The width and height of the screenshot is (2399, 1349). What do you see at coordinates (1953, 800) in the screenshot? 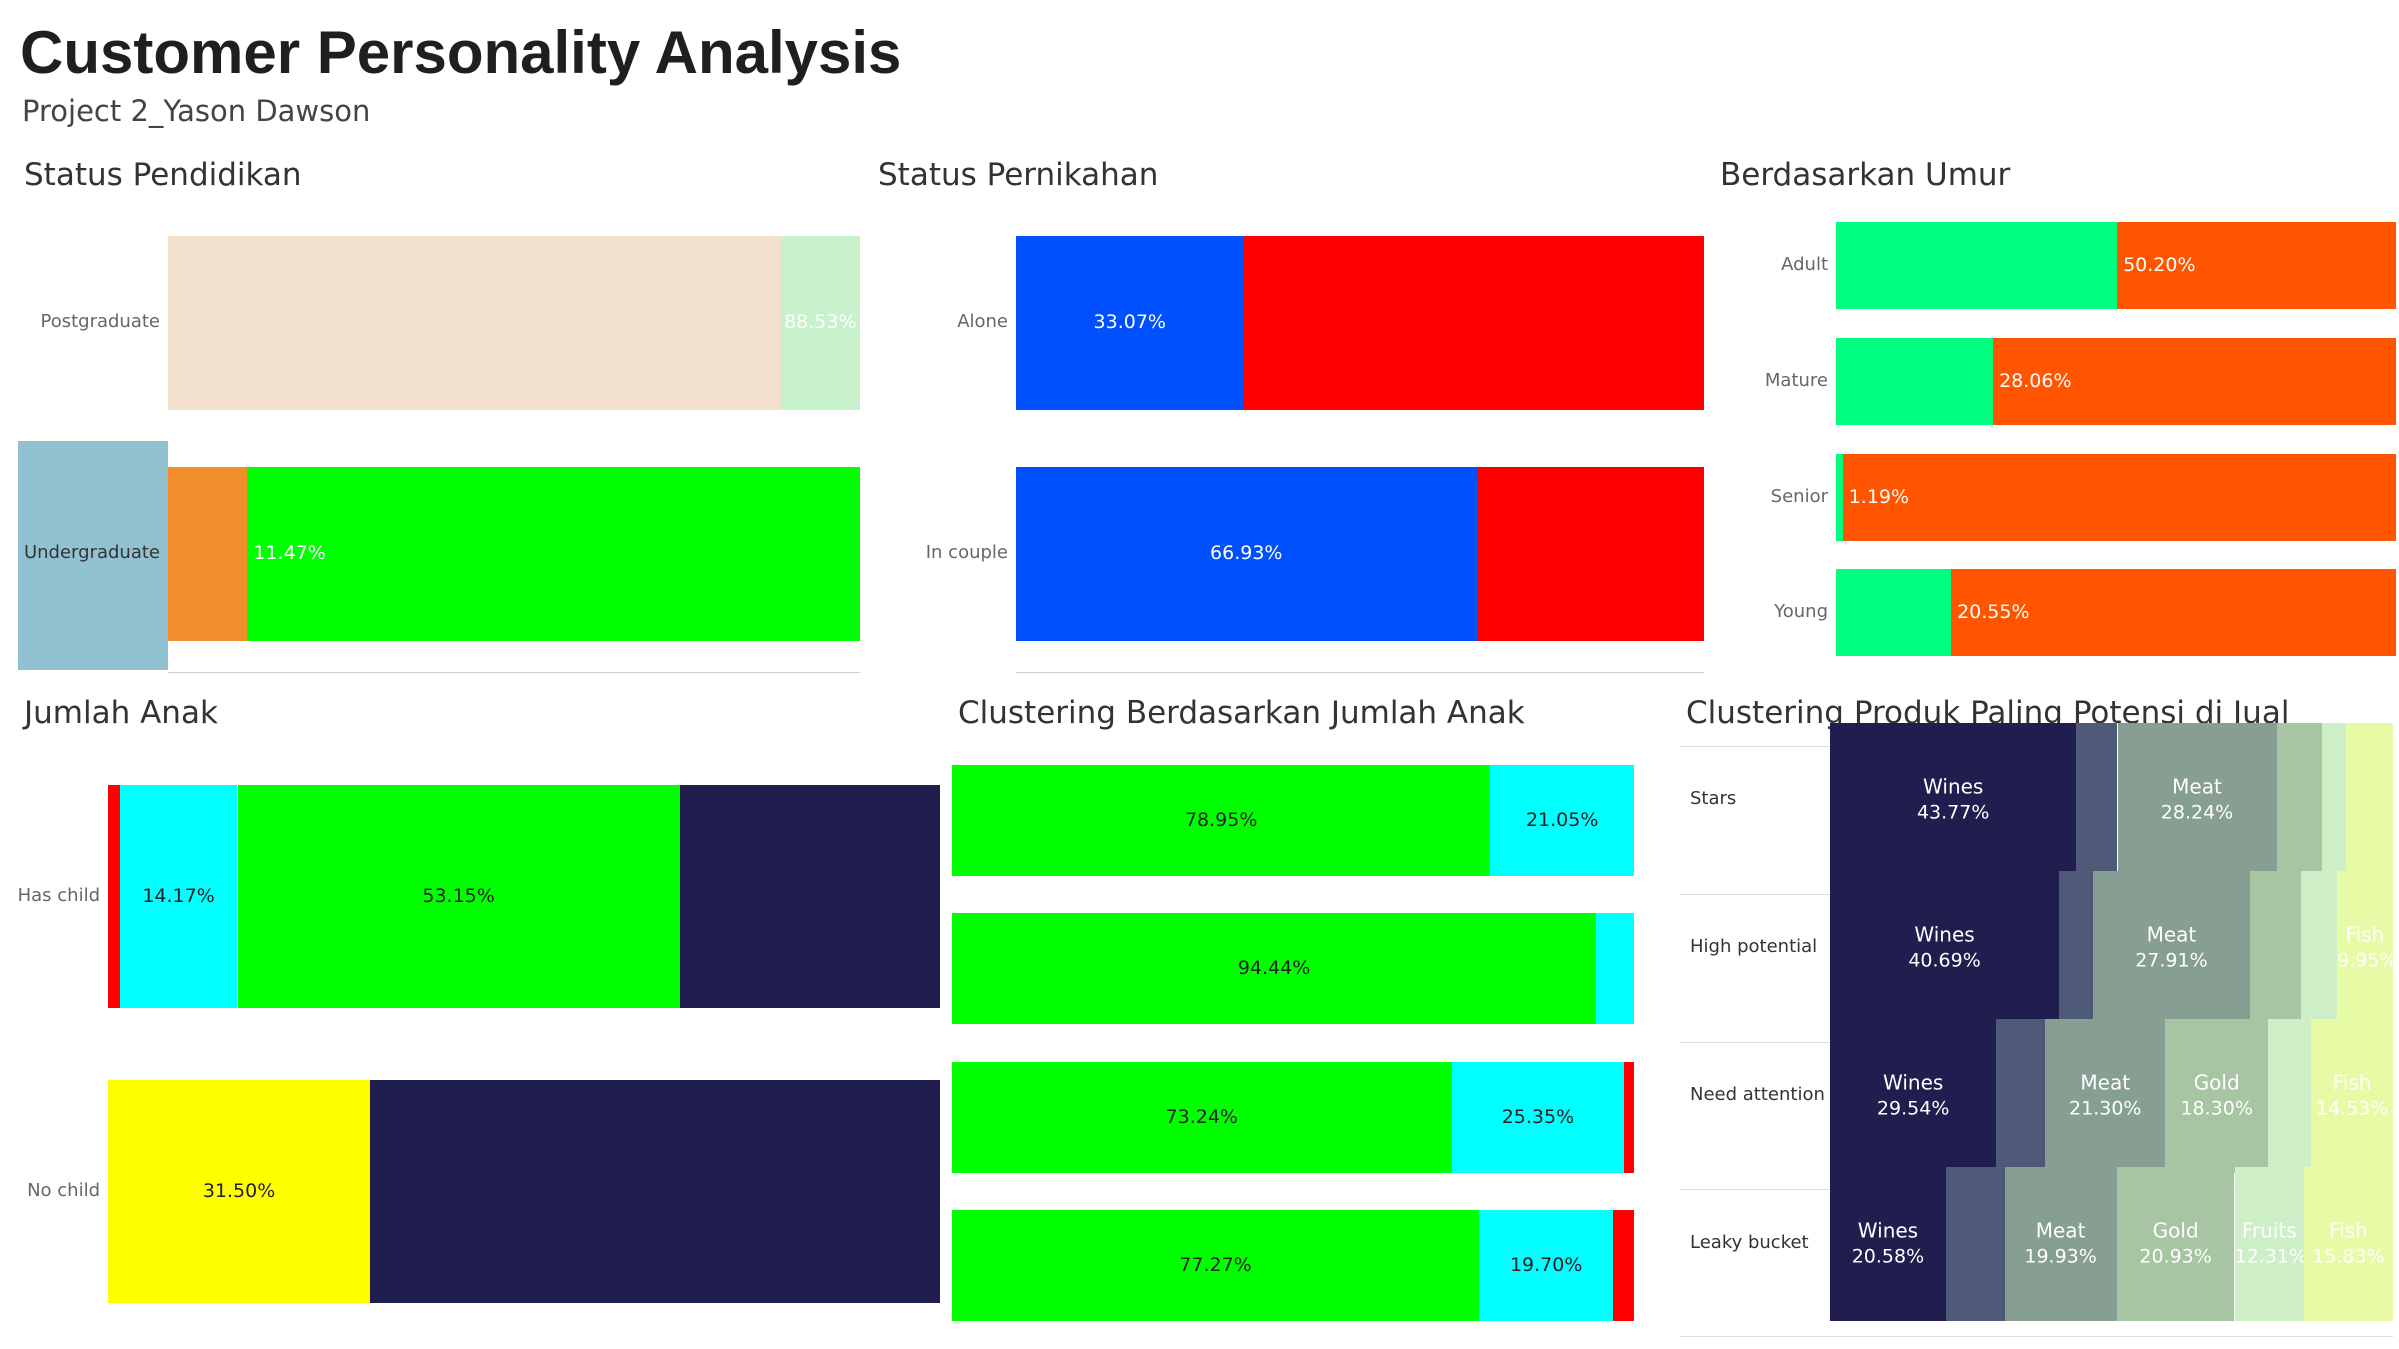
I see `bar-segment: Wines 43.77%` at bounding box center [1953, 800].